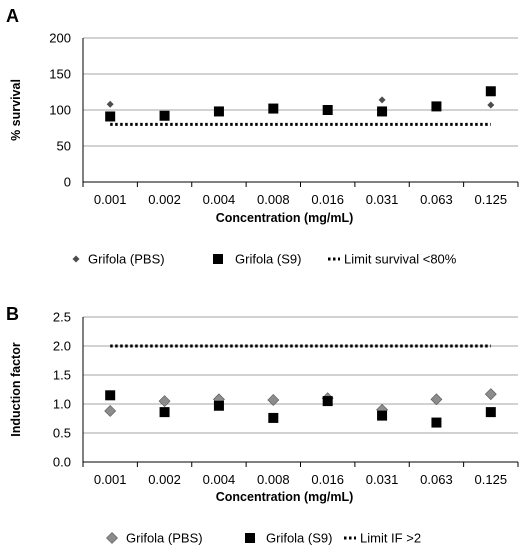  Describe the element at coordinates (62, 433) in the screenshot. I see `panel-b-ytick-label: 0.5` at that location.